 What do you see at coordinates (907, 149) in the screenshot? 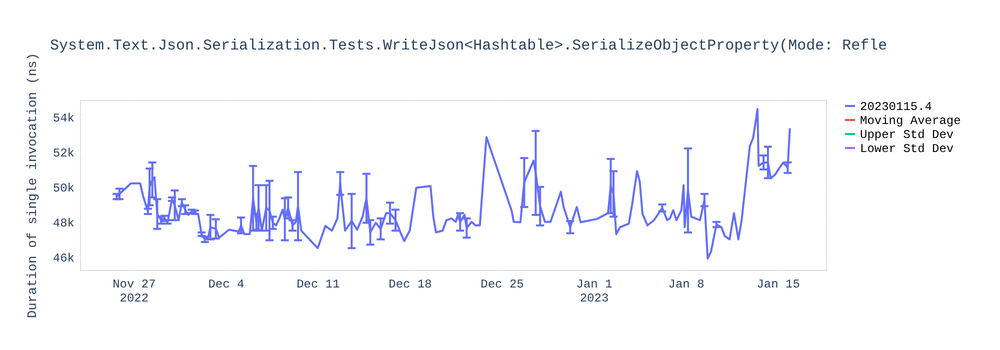
I see `legend-label: Lower Std Dev` at bounding box center [907, 149].